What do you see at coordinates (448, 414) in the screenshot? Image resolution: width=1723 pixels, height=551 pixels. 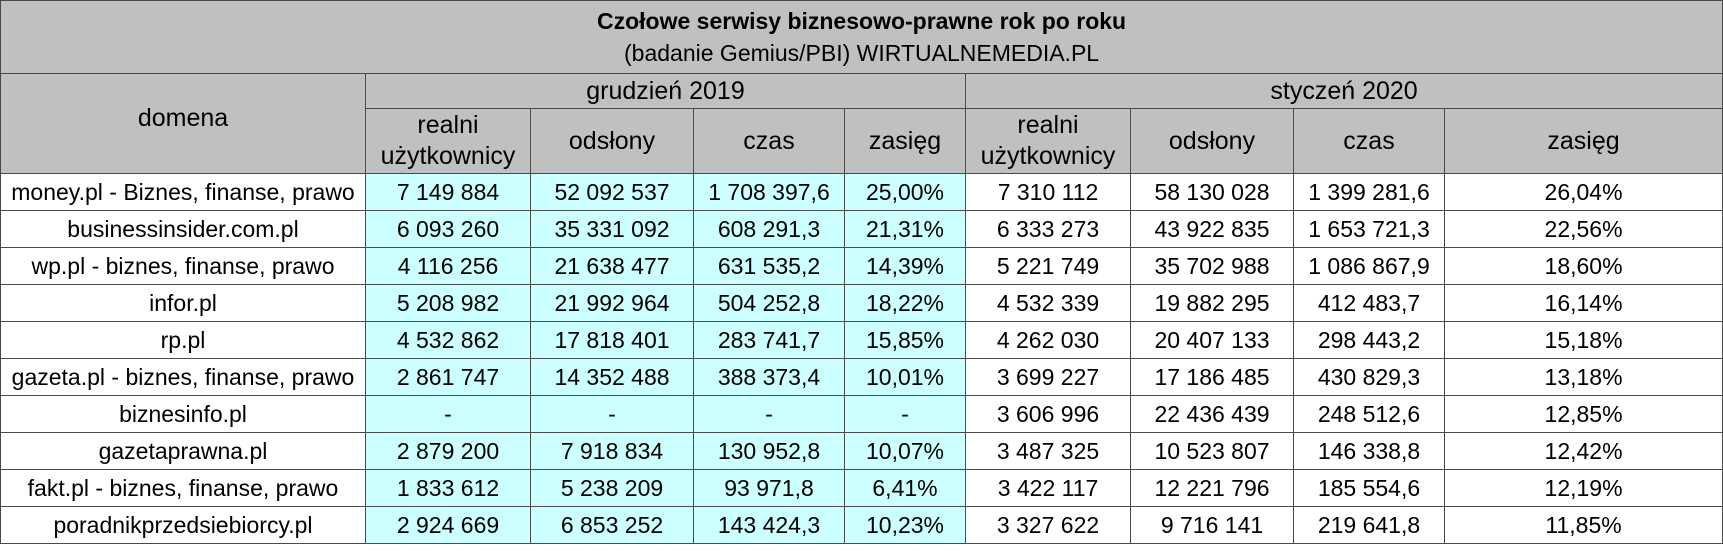 I see `dec-users-cell: -` at bounding box center [448, 414].